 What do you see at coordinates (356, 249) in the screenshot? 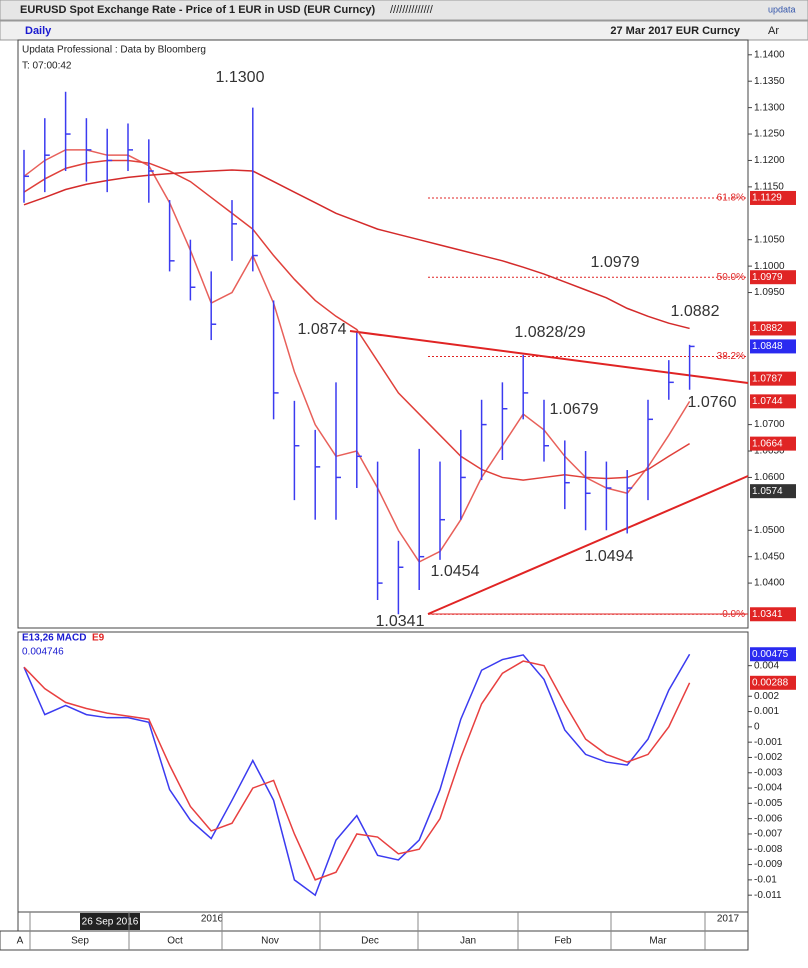
I see `moving-average` at bounding box center [356, 249].